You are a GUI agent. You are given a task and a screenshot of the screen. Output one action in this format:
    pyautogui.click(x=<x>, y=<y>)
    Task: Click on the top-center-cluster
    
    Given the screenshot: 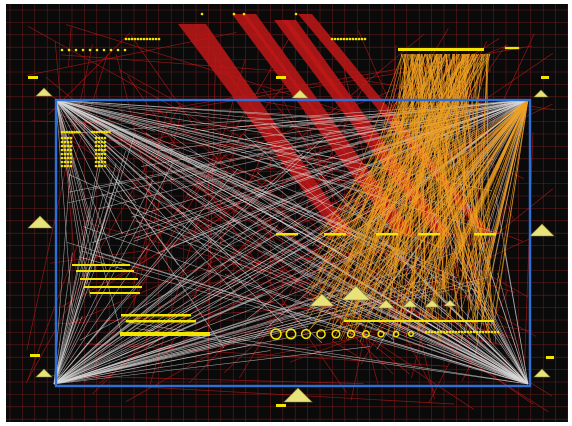 What is the action you would take?
    pyautogui.click(x=300, y=94)
    